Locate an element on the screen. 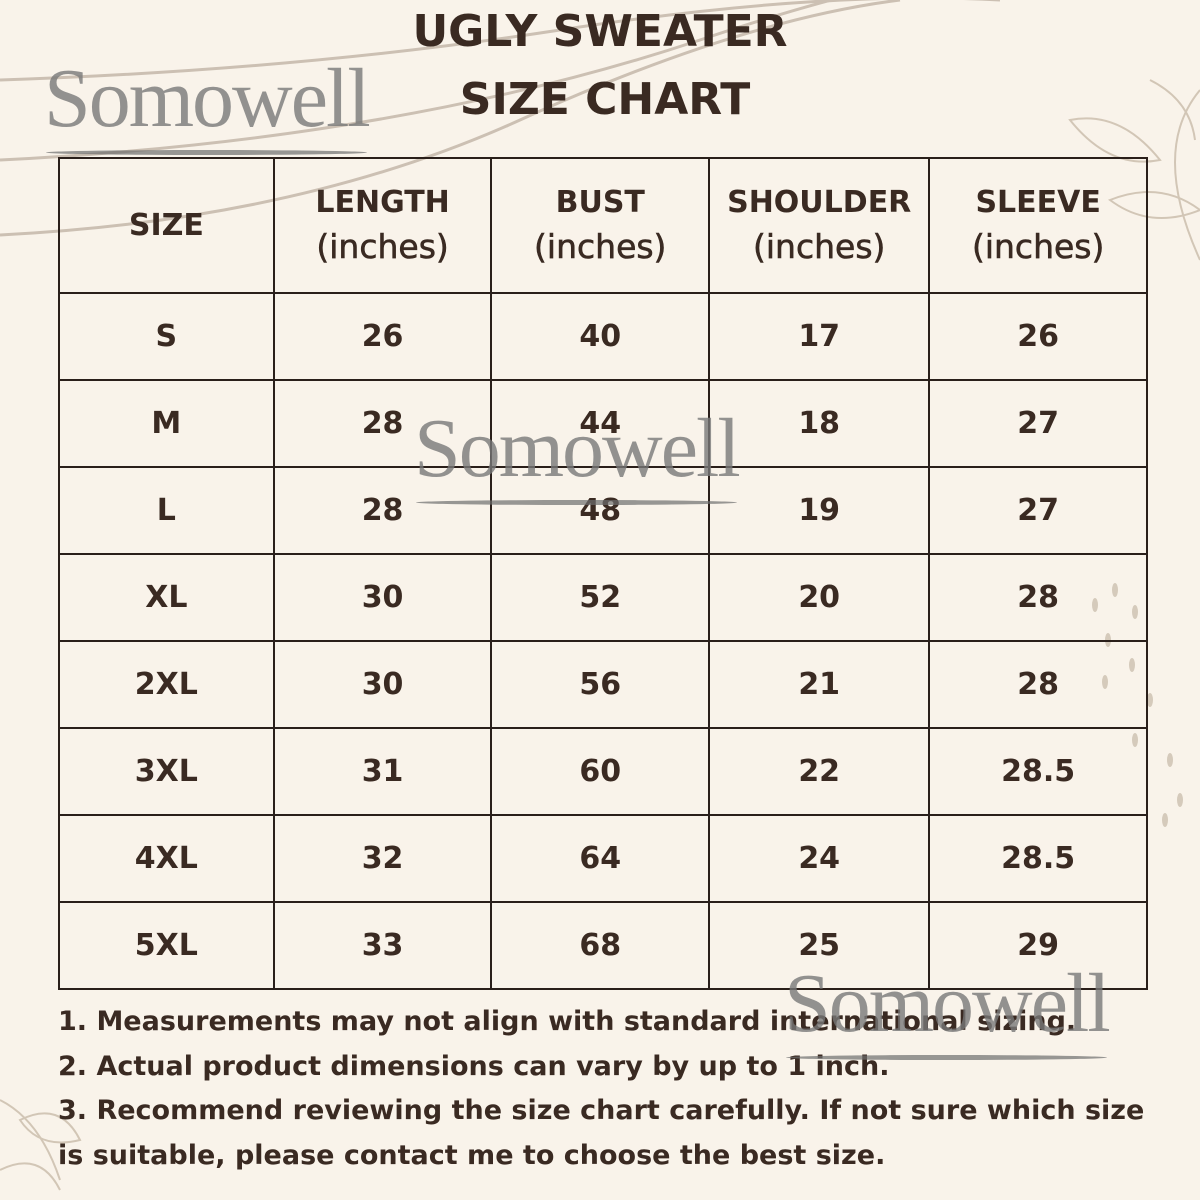  cell-bust: 52 is located at coordinates (600, 597).